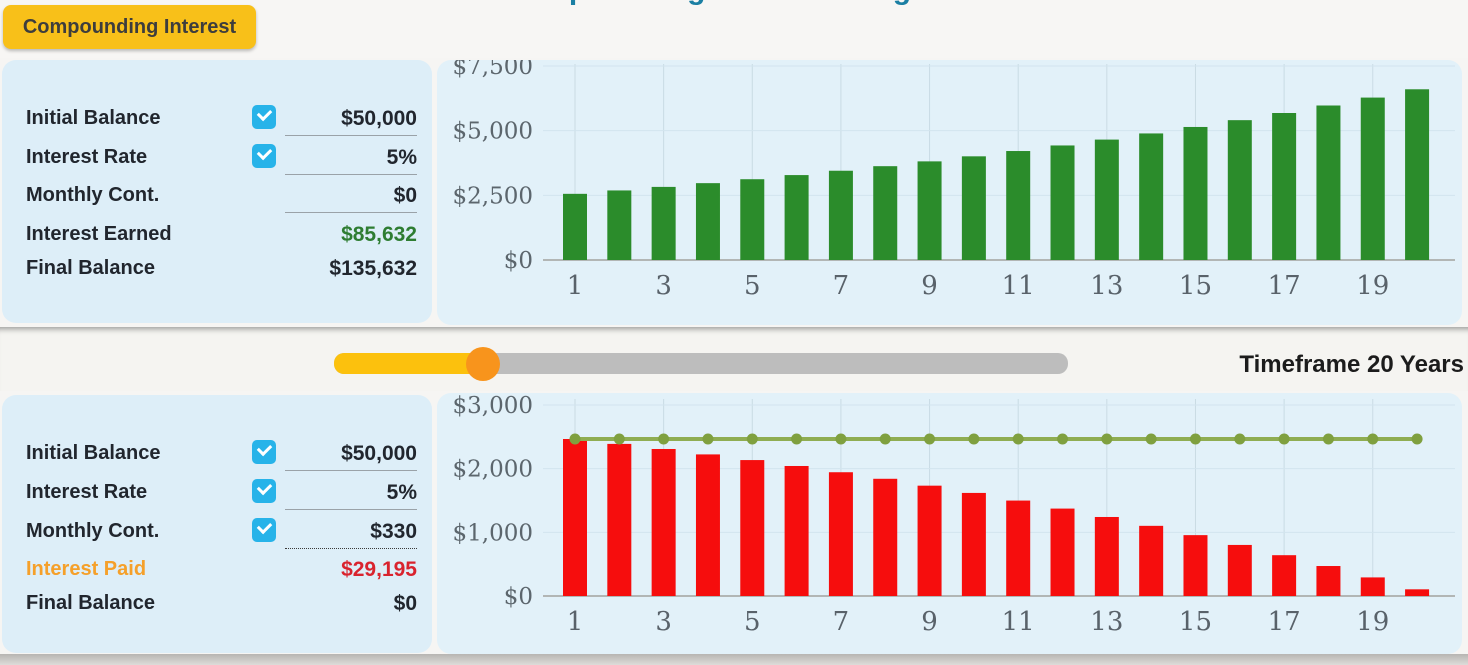 This screenshot has width=1468, height=665. Describe the element at coordinates (493, 196) in the screenshot. I see `y-tick-label: $2,500` at that location.